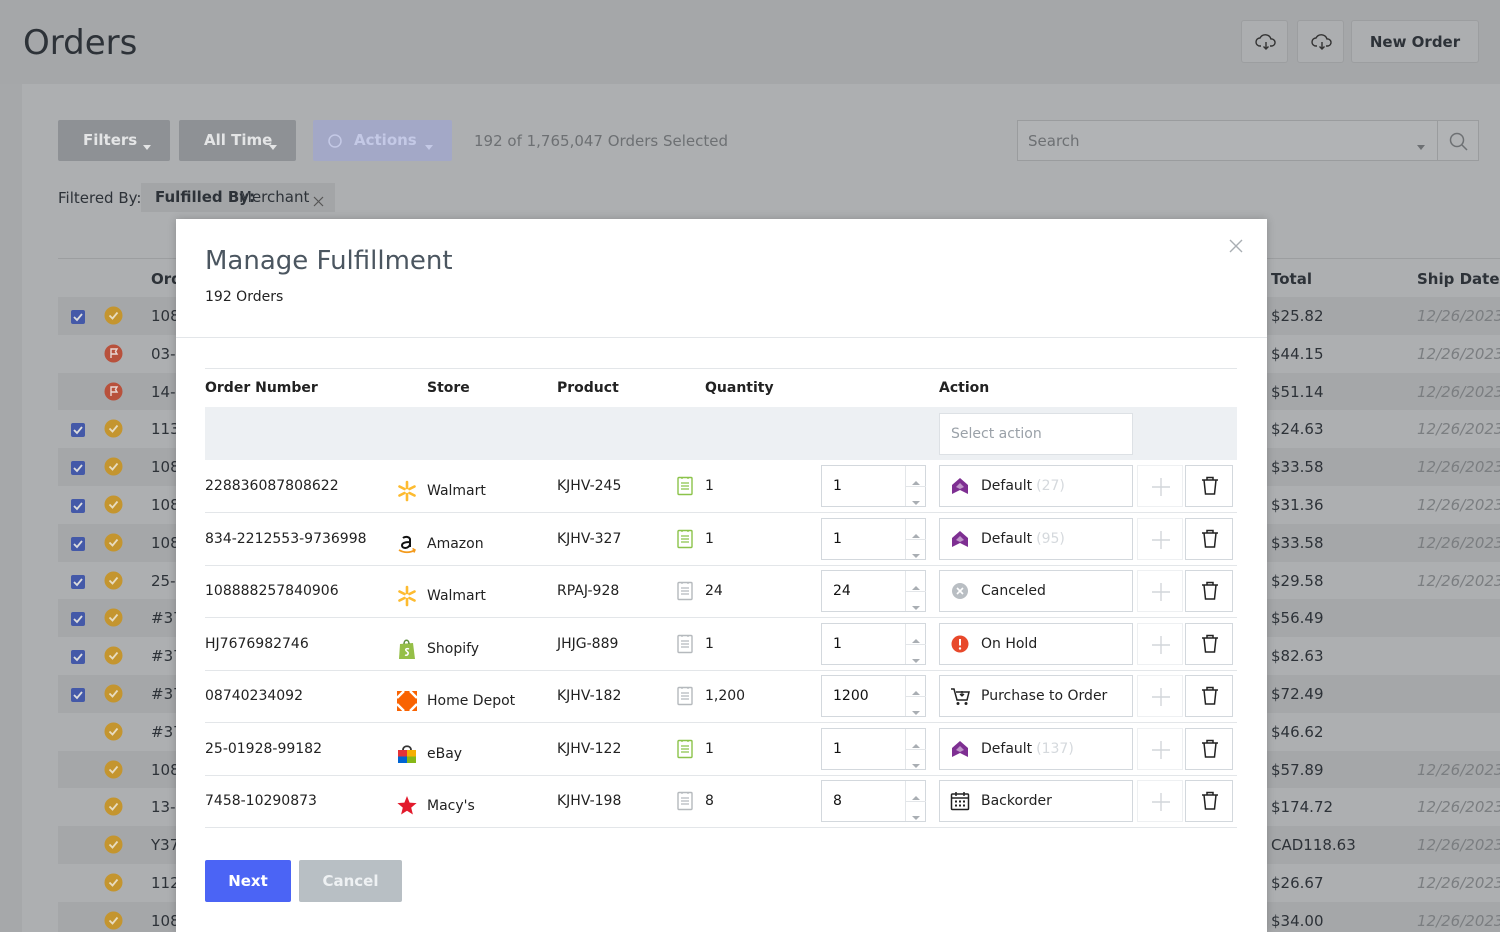 The height and width of the screenshot is (932, 1500). What do you see at coordinates (1458, 140) in the screenshot?
I see `search-button` at bounding box center [1458, 140].